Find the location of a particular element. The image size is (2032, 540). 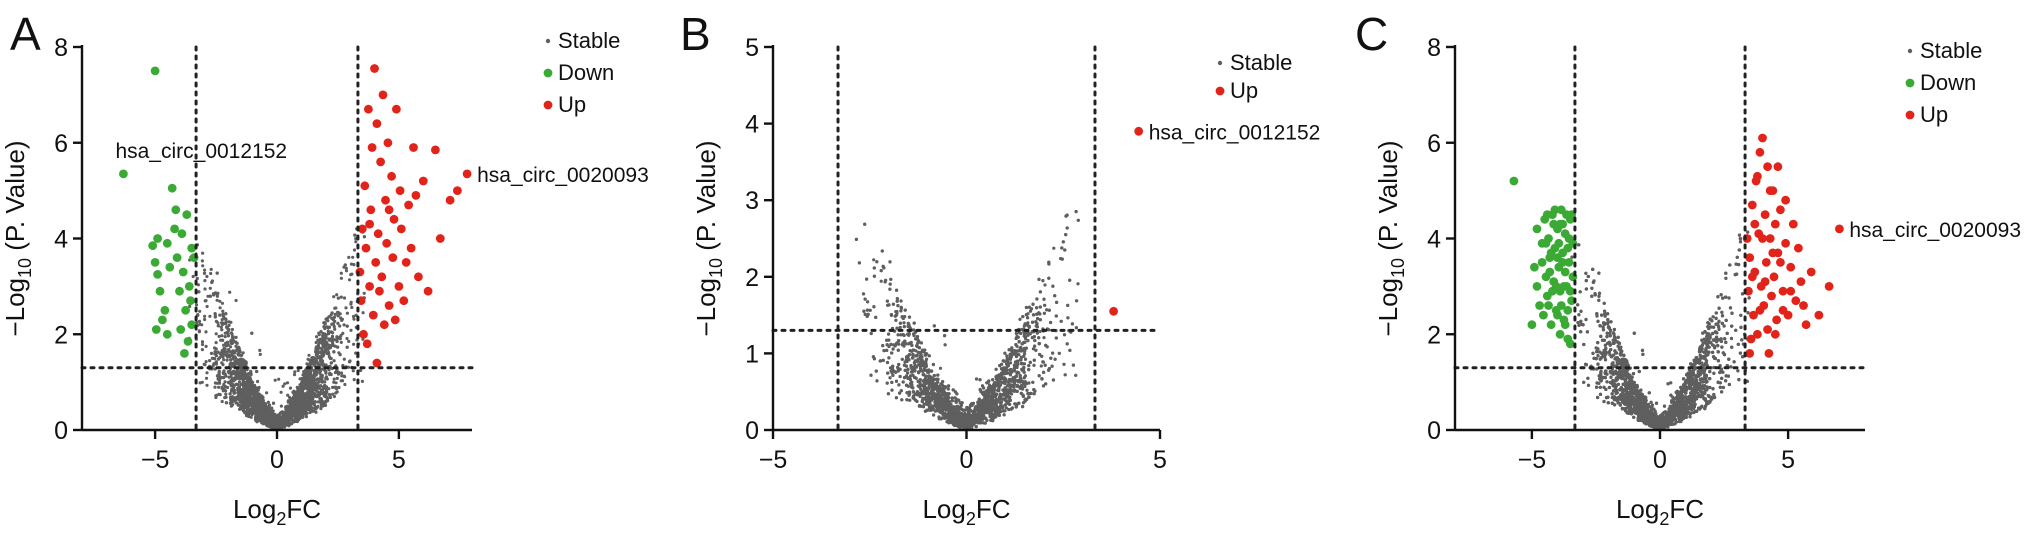

legend-swatch is located at coordinates (548, 105).